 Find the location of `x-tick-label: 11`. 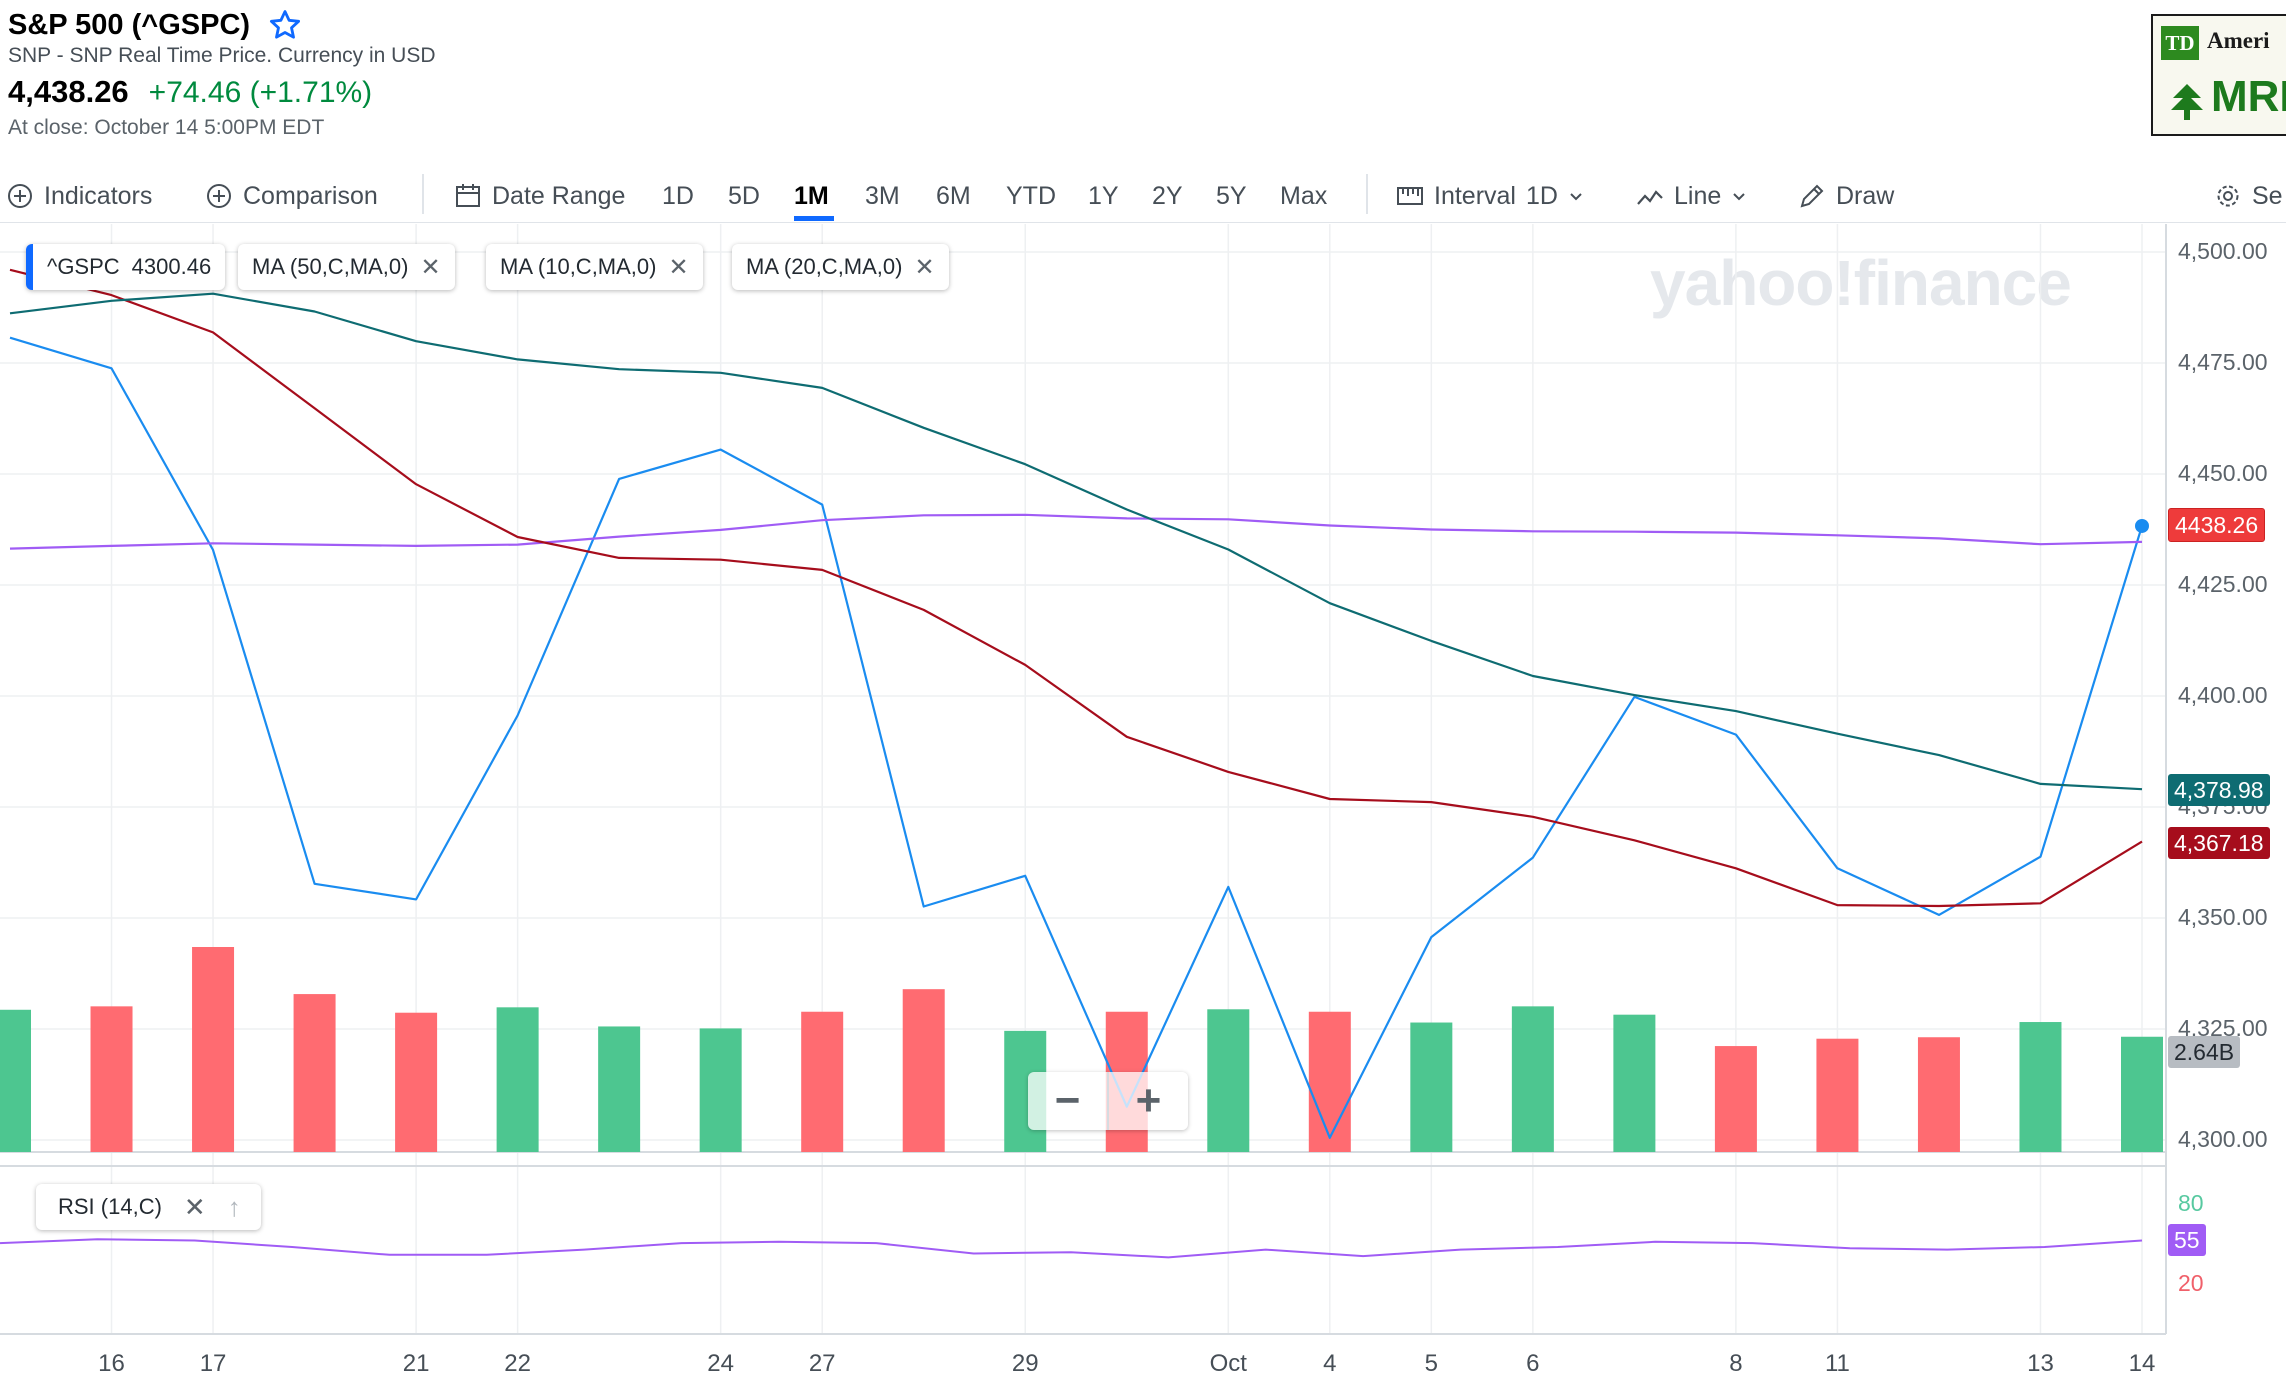

x-tick-label: 11 is located at coordinates (1837, 1363).